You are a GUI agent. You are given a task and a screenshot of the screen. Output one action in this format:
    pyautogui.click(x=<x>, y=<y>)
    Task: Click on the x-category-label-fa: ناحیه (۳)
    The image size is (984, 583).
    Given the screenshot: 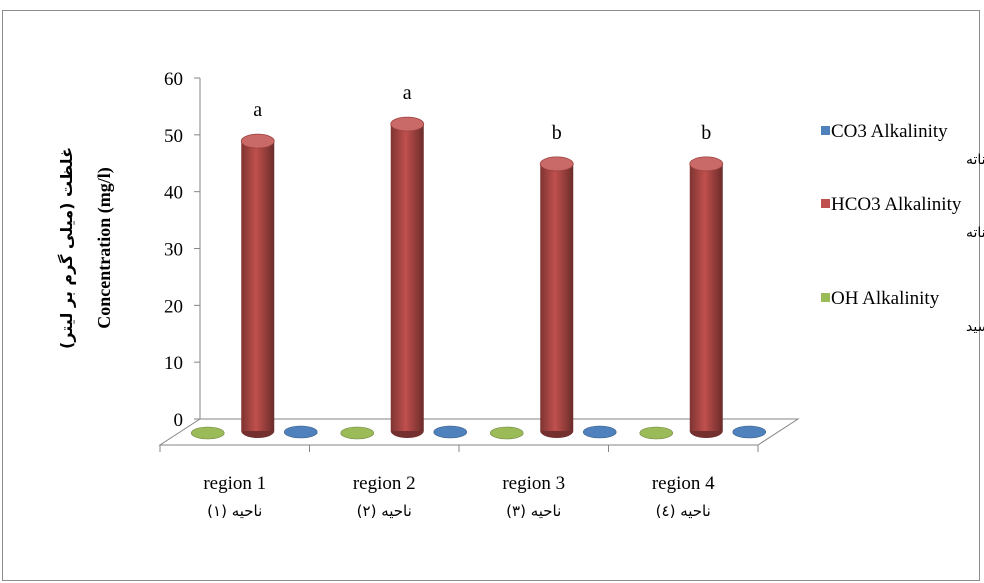 What is the action you would take?
    pyautogui.click(x=533, y=511)
    